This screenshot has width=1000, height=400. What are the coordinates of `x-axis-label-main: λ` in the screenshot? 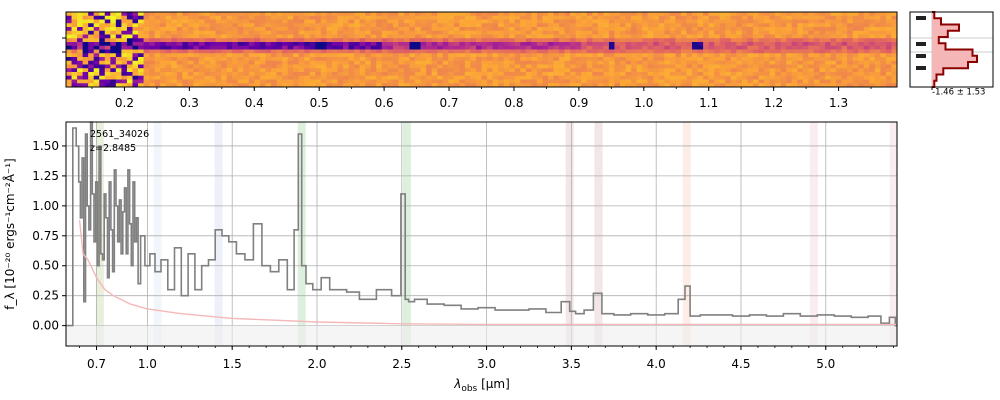 It's located at (457, 384).